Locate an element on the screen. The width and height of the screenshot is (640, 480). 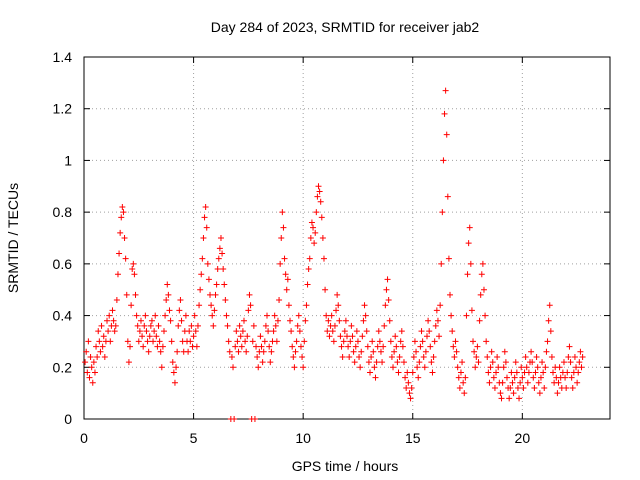
y-tick-label: 0.8 is located at coordinates (63, 212).